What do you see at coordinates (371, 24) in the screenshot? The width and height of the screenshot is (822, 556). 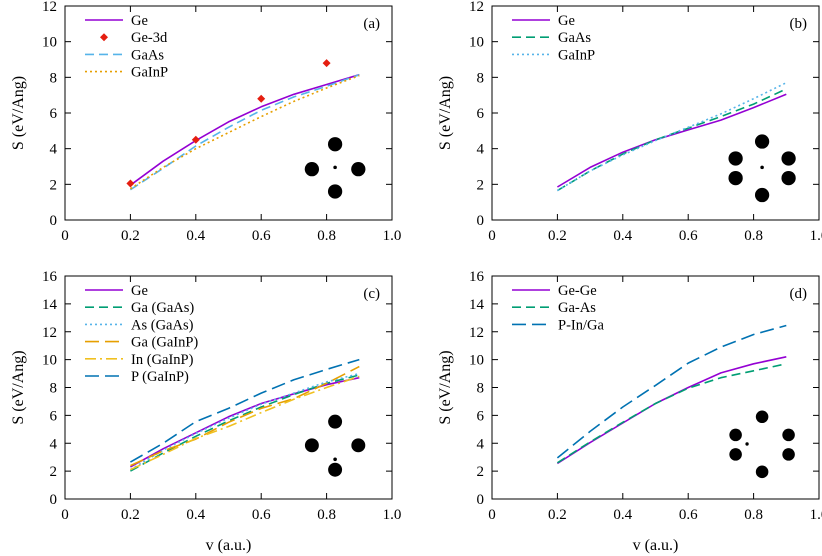 I see `panel-label: (a)` at bounding box center [371, 24].